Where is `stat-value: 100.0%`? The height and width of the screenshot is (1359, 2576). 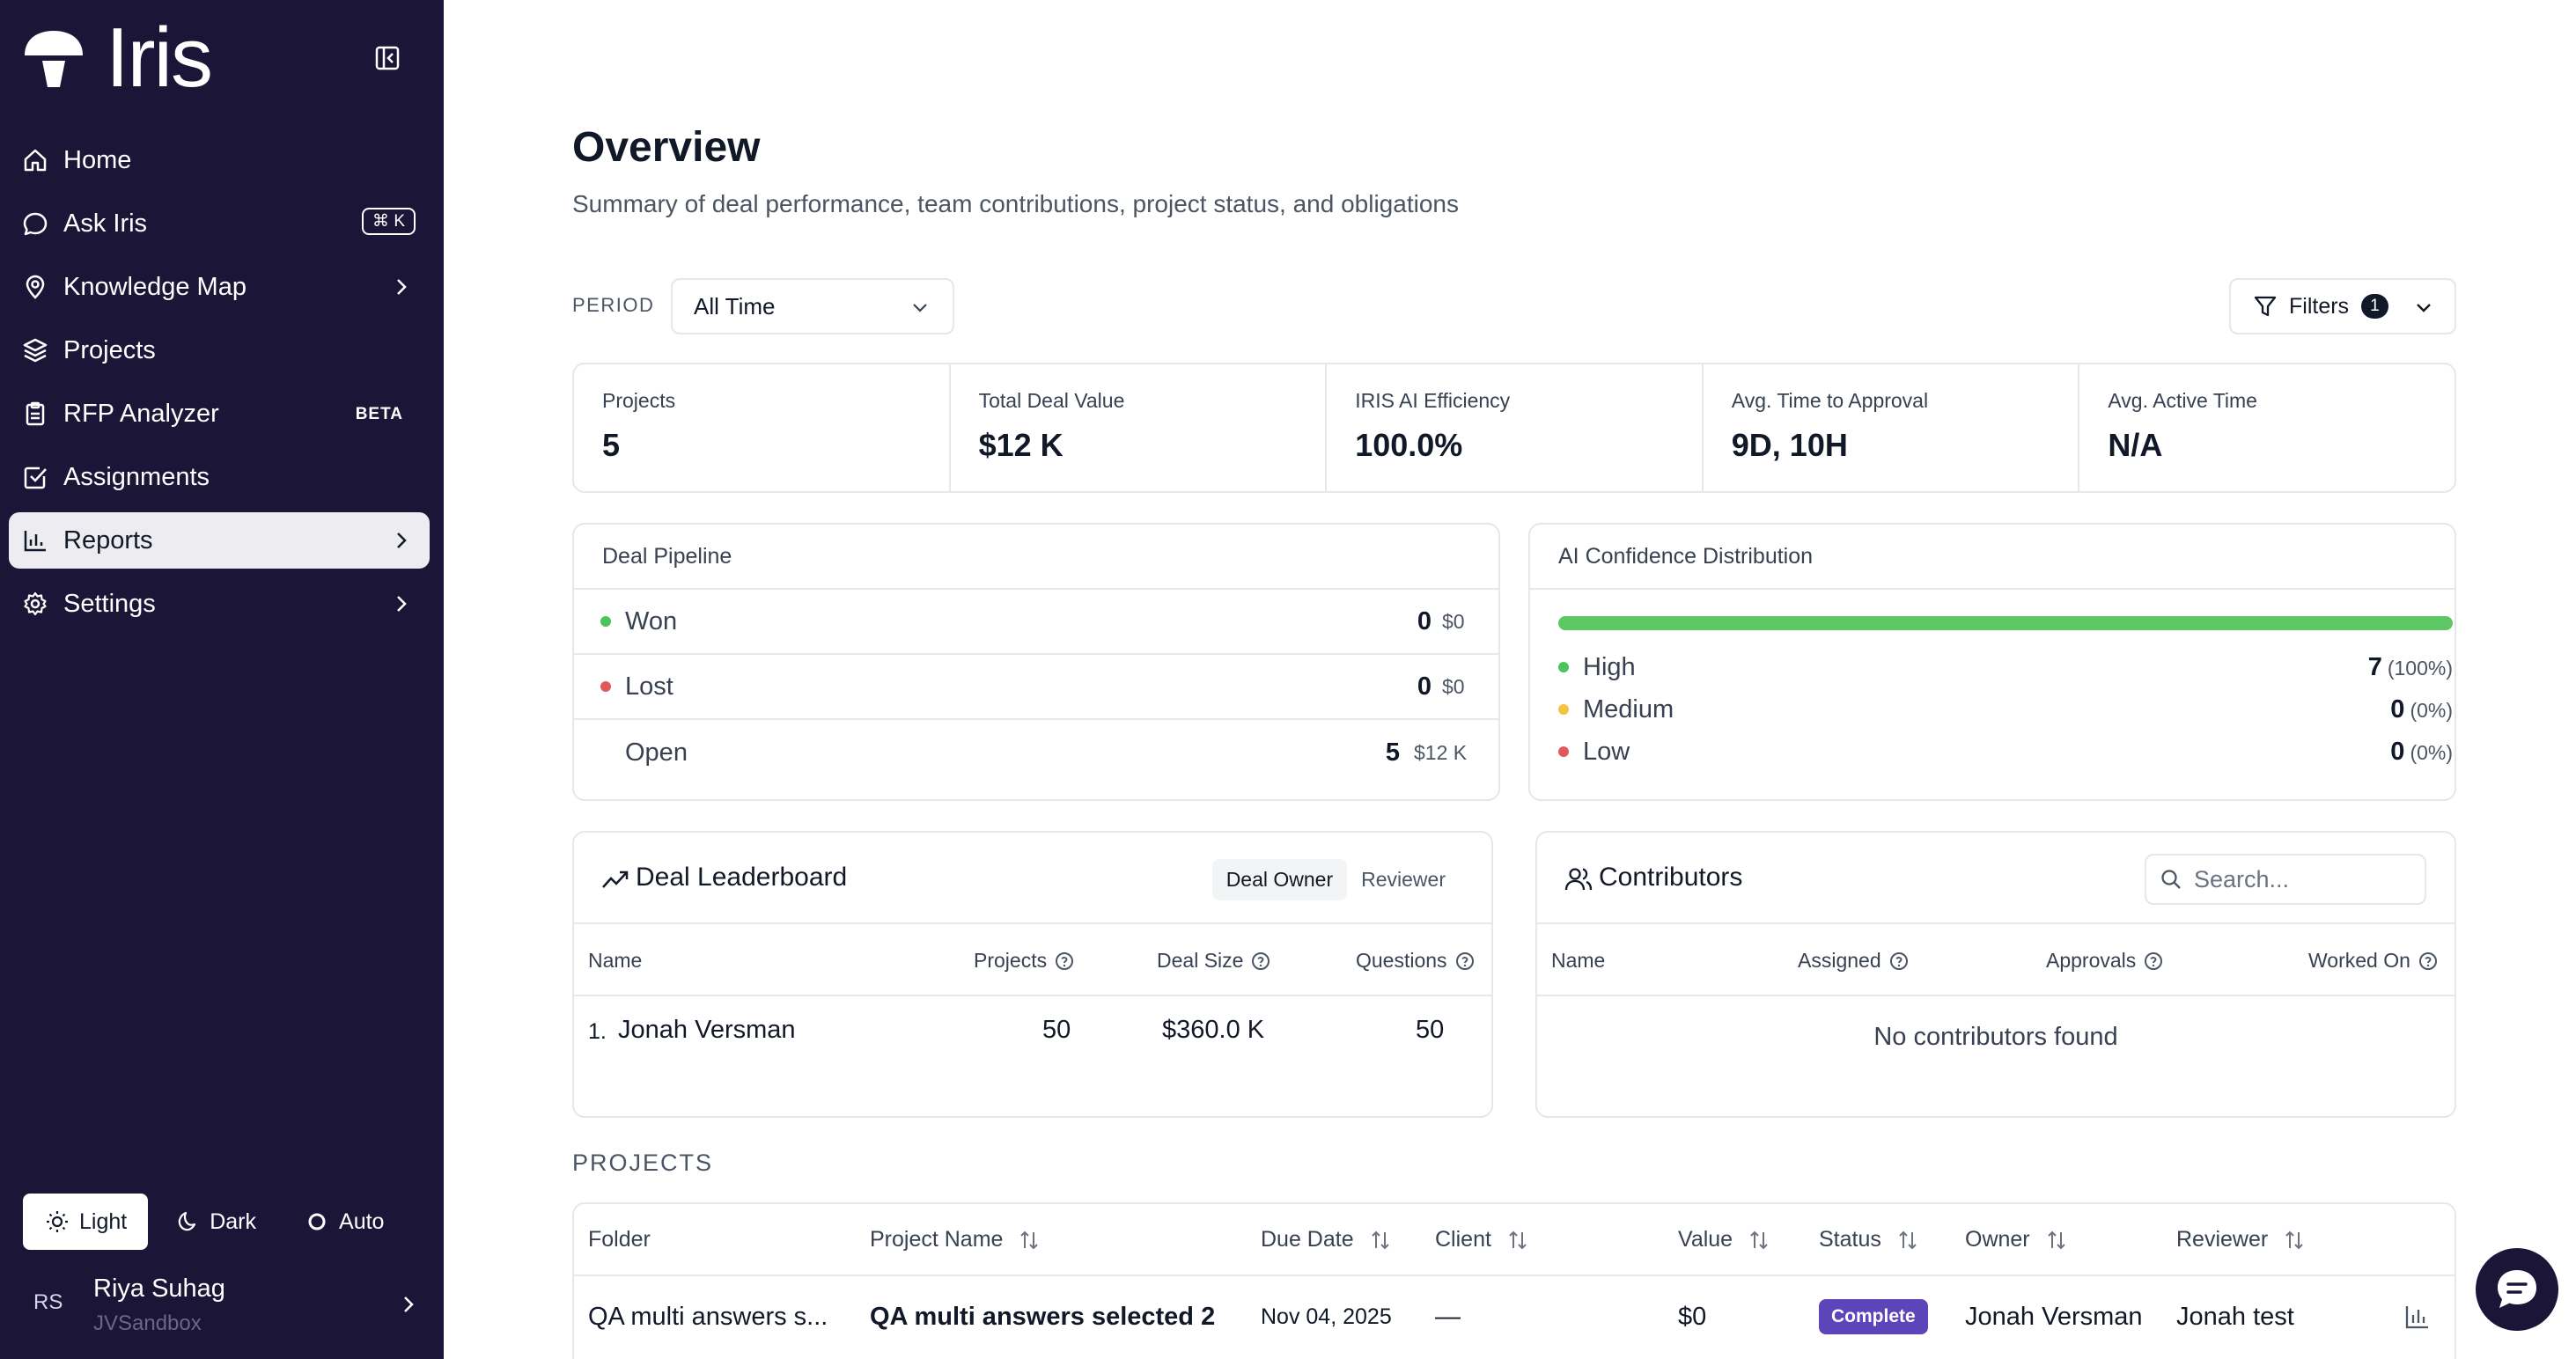
stat-value: 100.0% is located at coordinates (1409, 445).